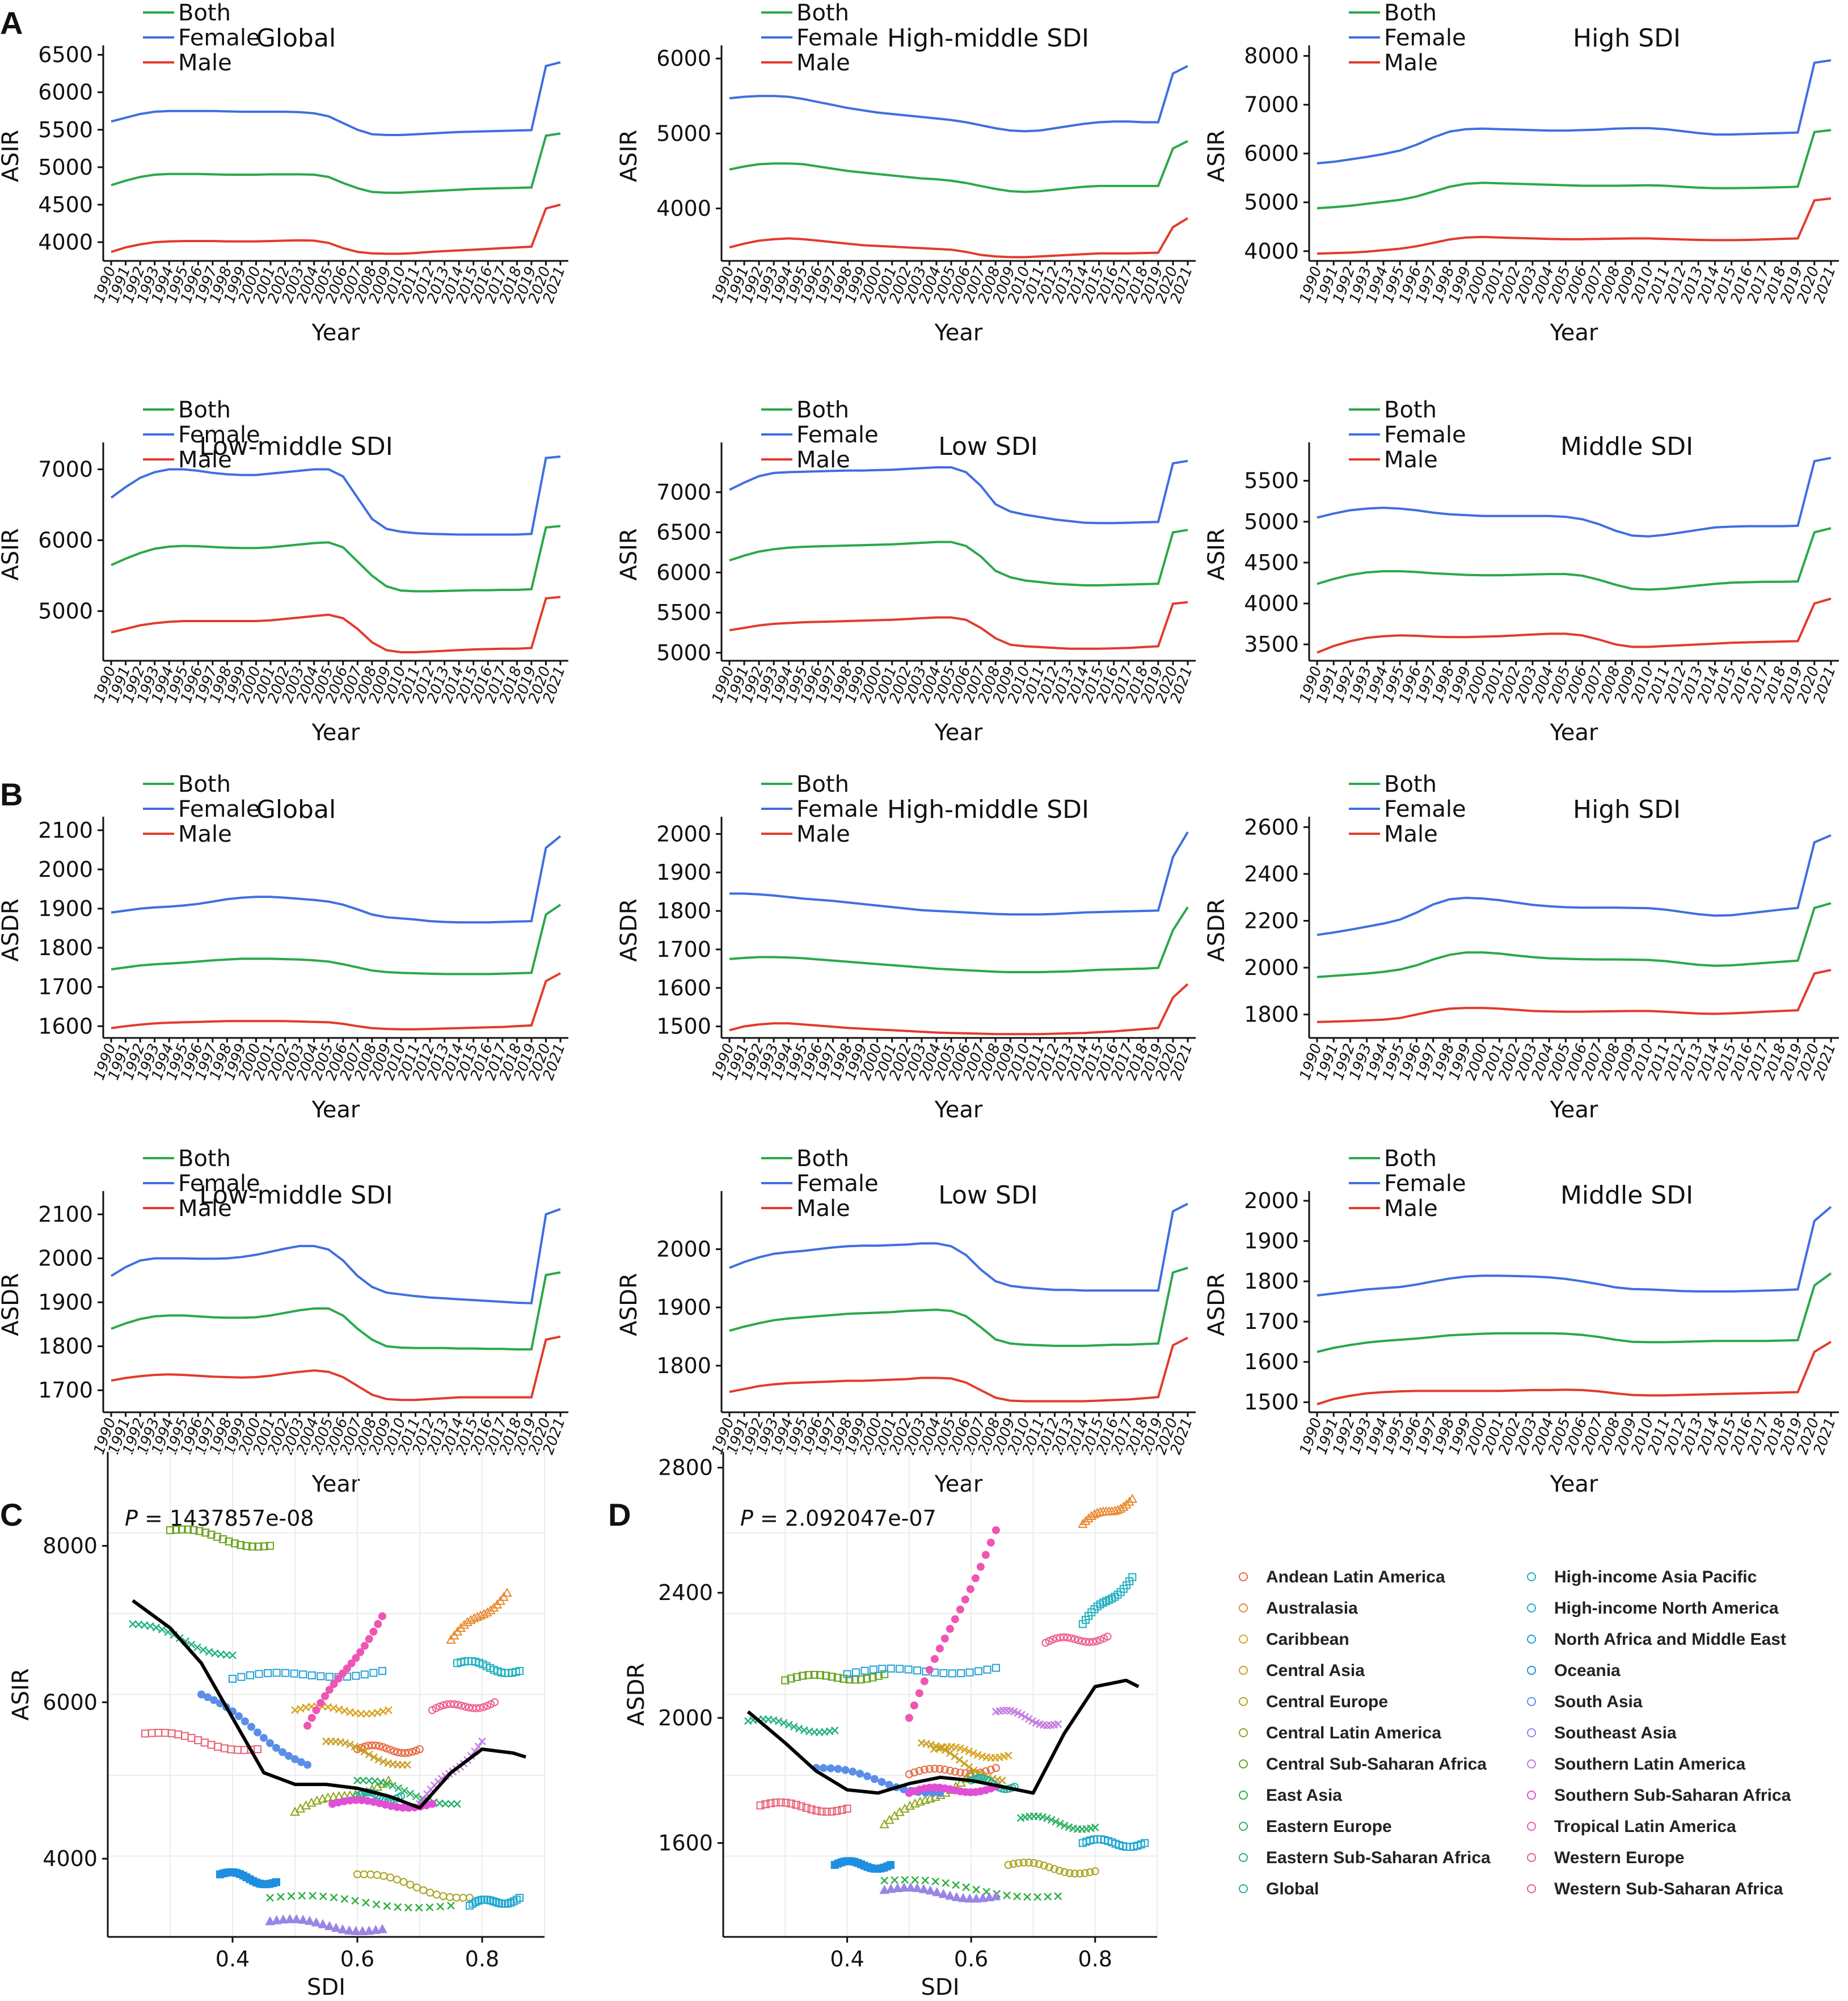  Describe the element at coordinates (683, 612) in the screenshot. I see `y-tick-label: 5500` at that location.